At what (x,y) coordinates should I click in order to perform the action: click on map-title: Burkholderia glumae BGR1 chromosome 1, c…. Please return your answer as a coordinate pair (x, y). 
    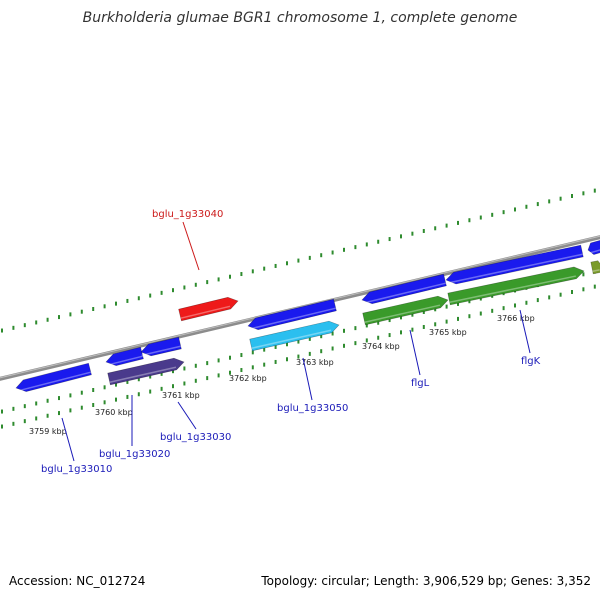
    Looking at the image, I should click on (300, 18).